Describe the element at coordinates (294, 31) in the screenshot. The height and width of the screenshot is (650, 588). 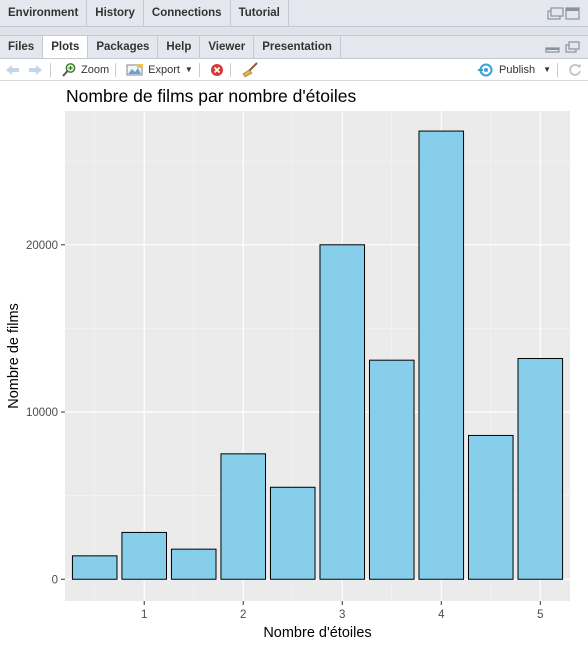
I see `pane-splitter` at that location.